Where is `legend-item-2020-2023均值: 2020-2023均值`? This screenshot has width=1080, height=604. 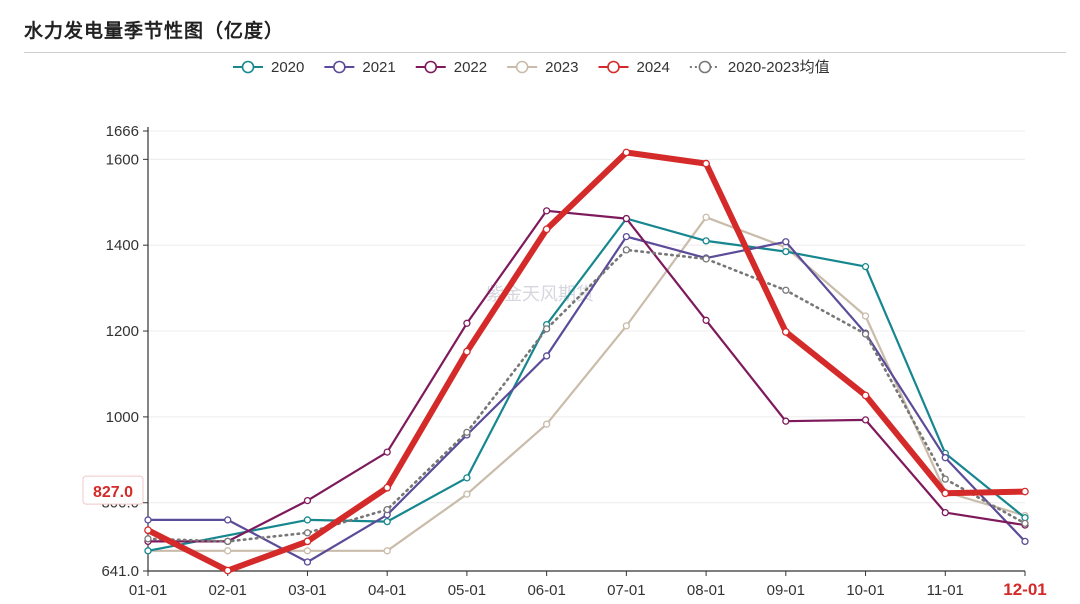 legend-item-2020-2023均值: 2020-2023均值 is located at coordinates (759, 67).